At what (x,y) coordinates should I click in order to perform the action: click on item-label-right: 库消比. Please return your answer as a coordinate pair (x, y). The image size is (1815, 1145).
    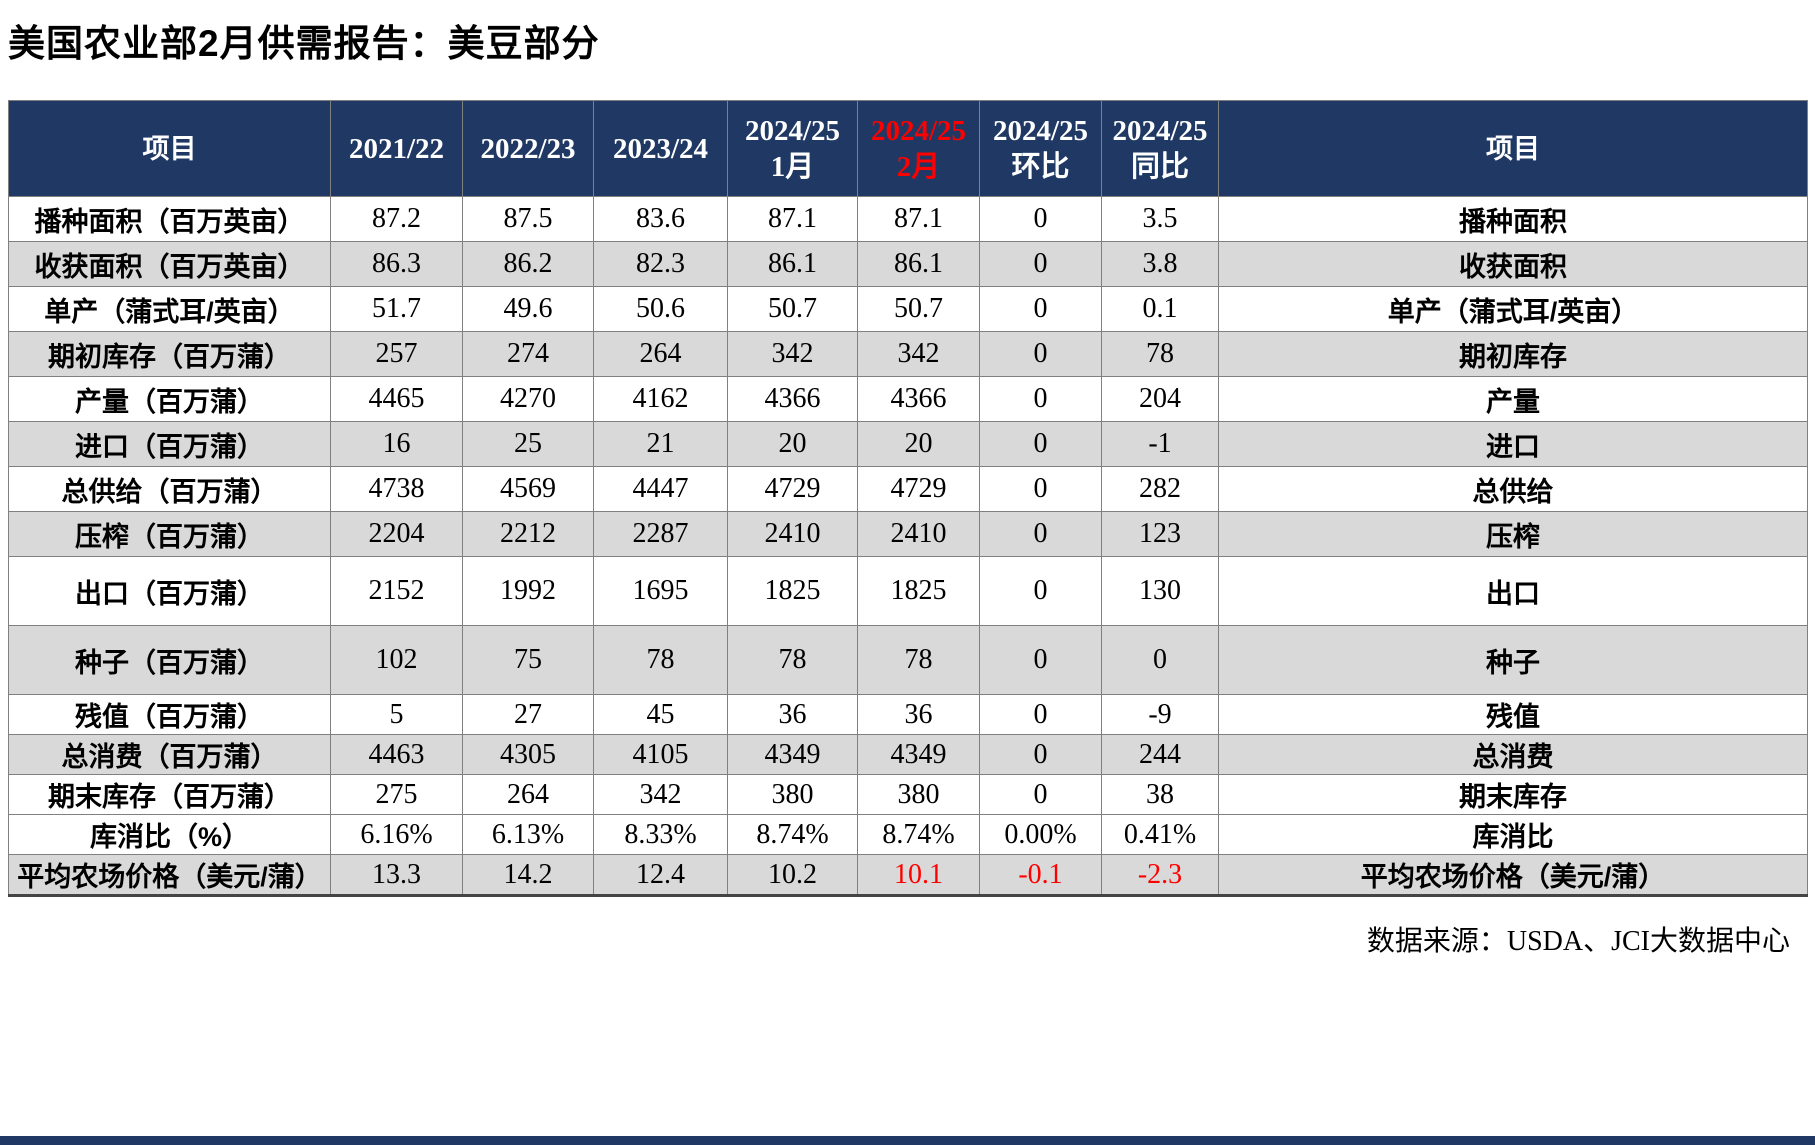
    Looking at the image, I should click on (1513, 834).